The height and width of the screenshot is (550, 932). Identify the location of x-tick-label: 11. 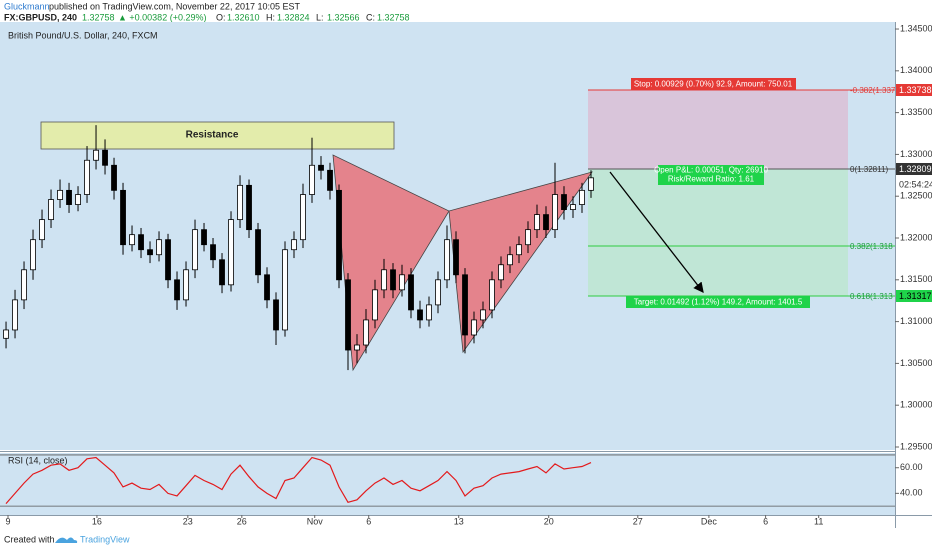
(818, 521).